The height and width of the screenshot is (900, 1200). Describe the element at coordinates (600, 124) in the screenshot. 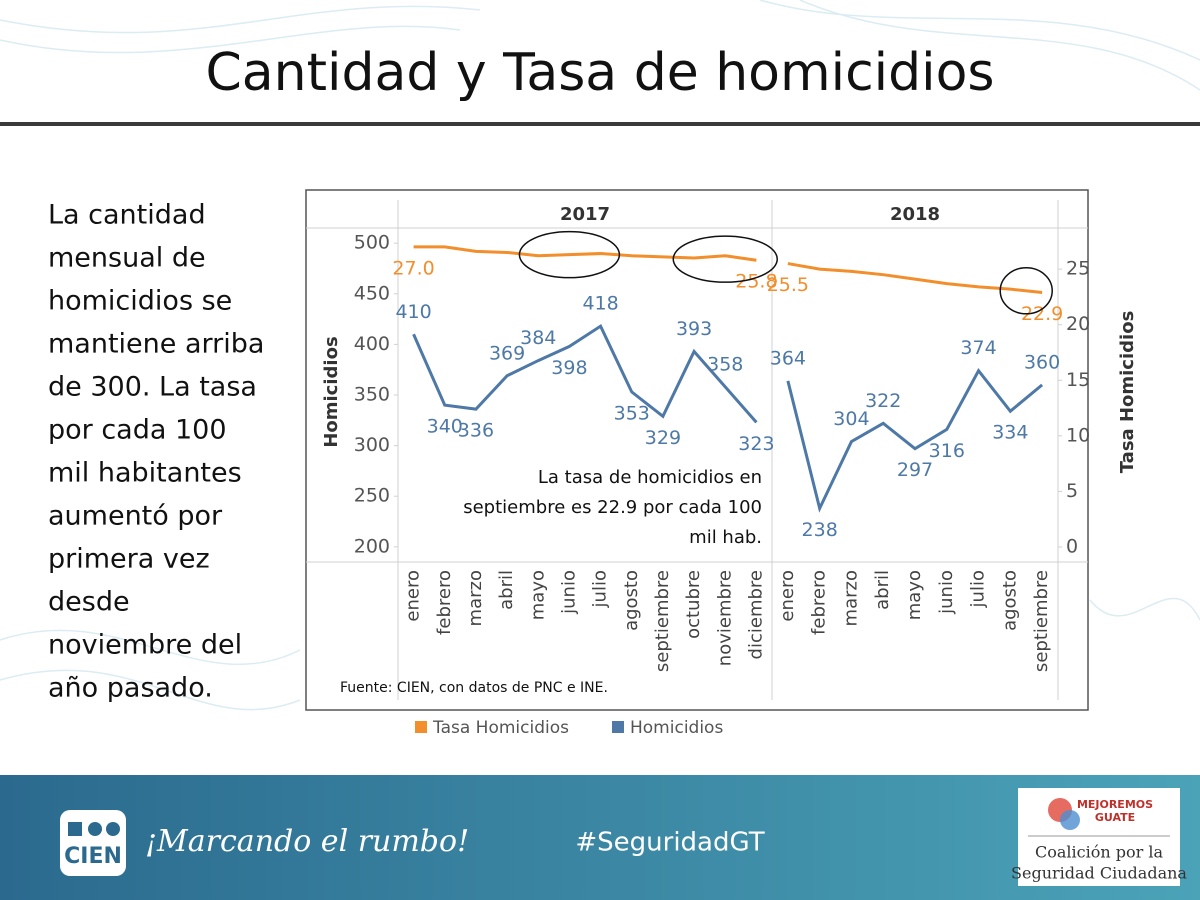

I see `title-rule` at that location.